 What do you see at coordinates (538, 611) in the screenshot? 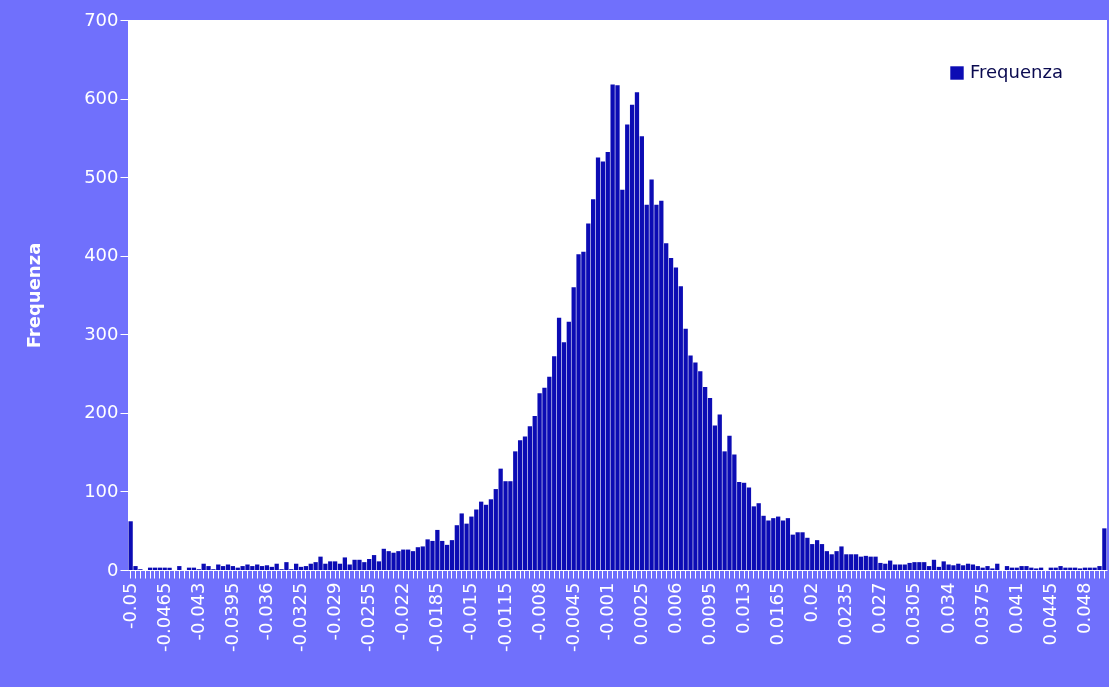
I see `x-tick-label: -0.008` at bounding box center [538, 611].